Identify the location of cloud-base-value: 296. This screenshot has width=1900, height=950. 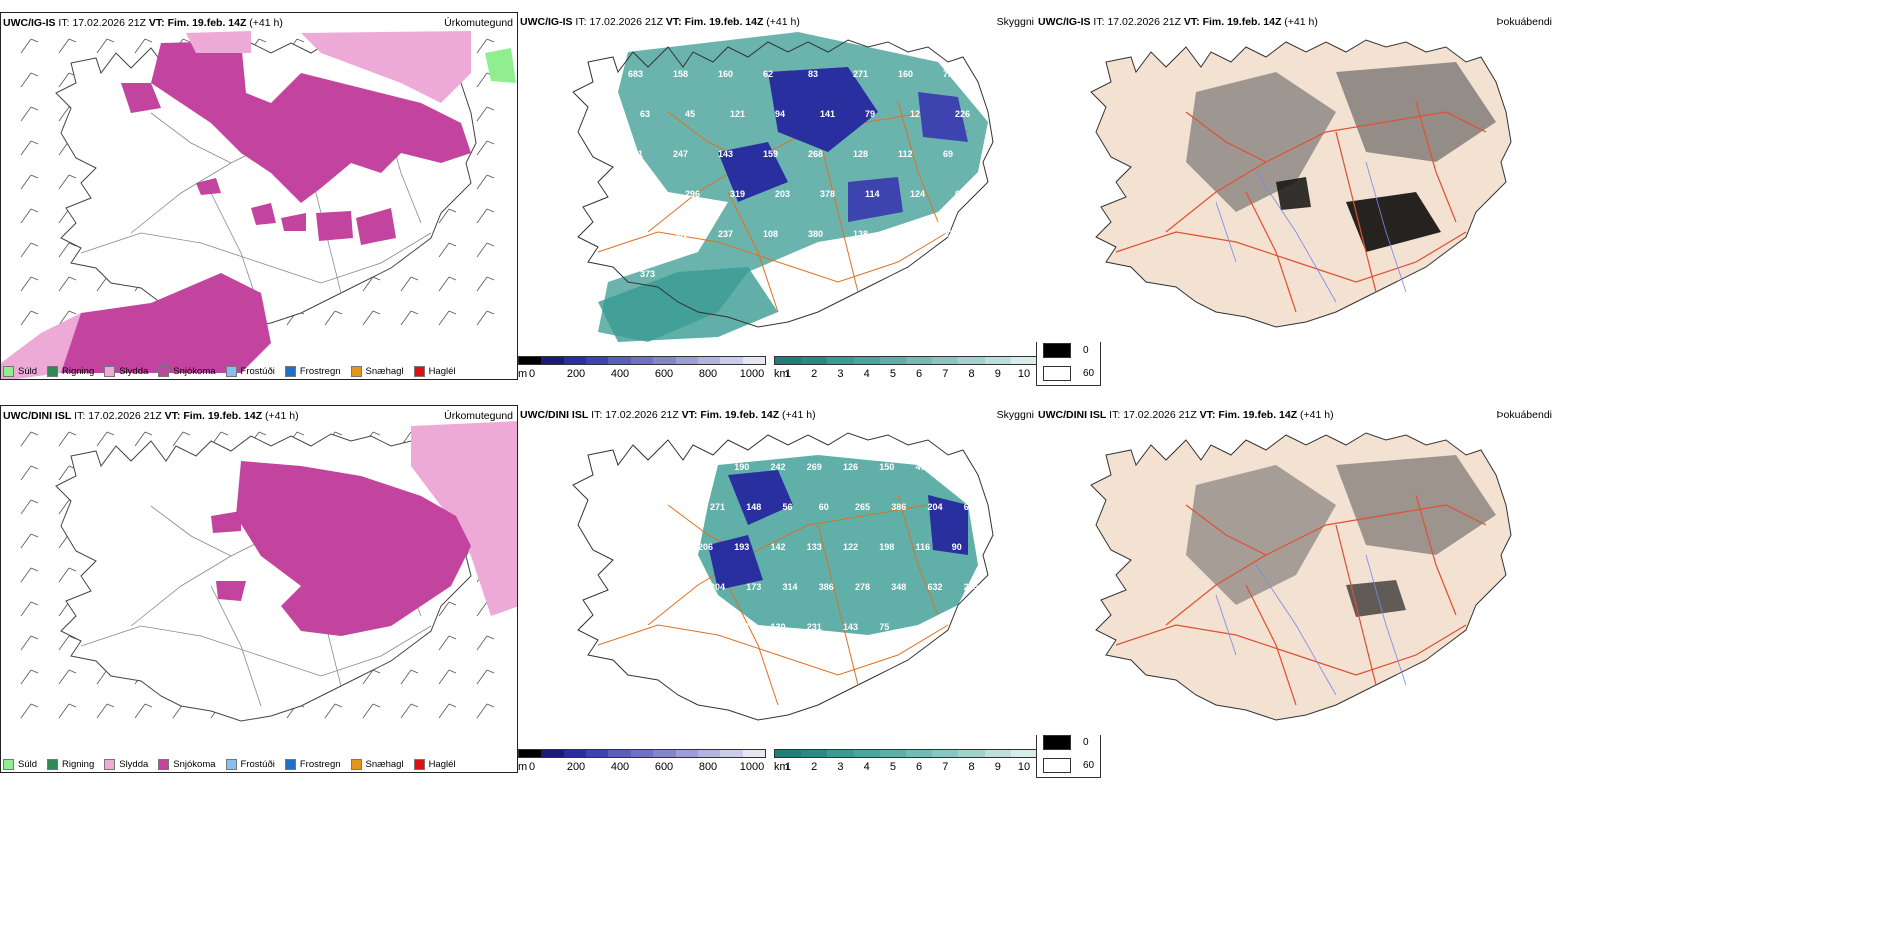
(692, 194).